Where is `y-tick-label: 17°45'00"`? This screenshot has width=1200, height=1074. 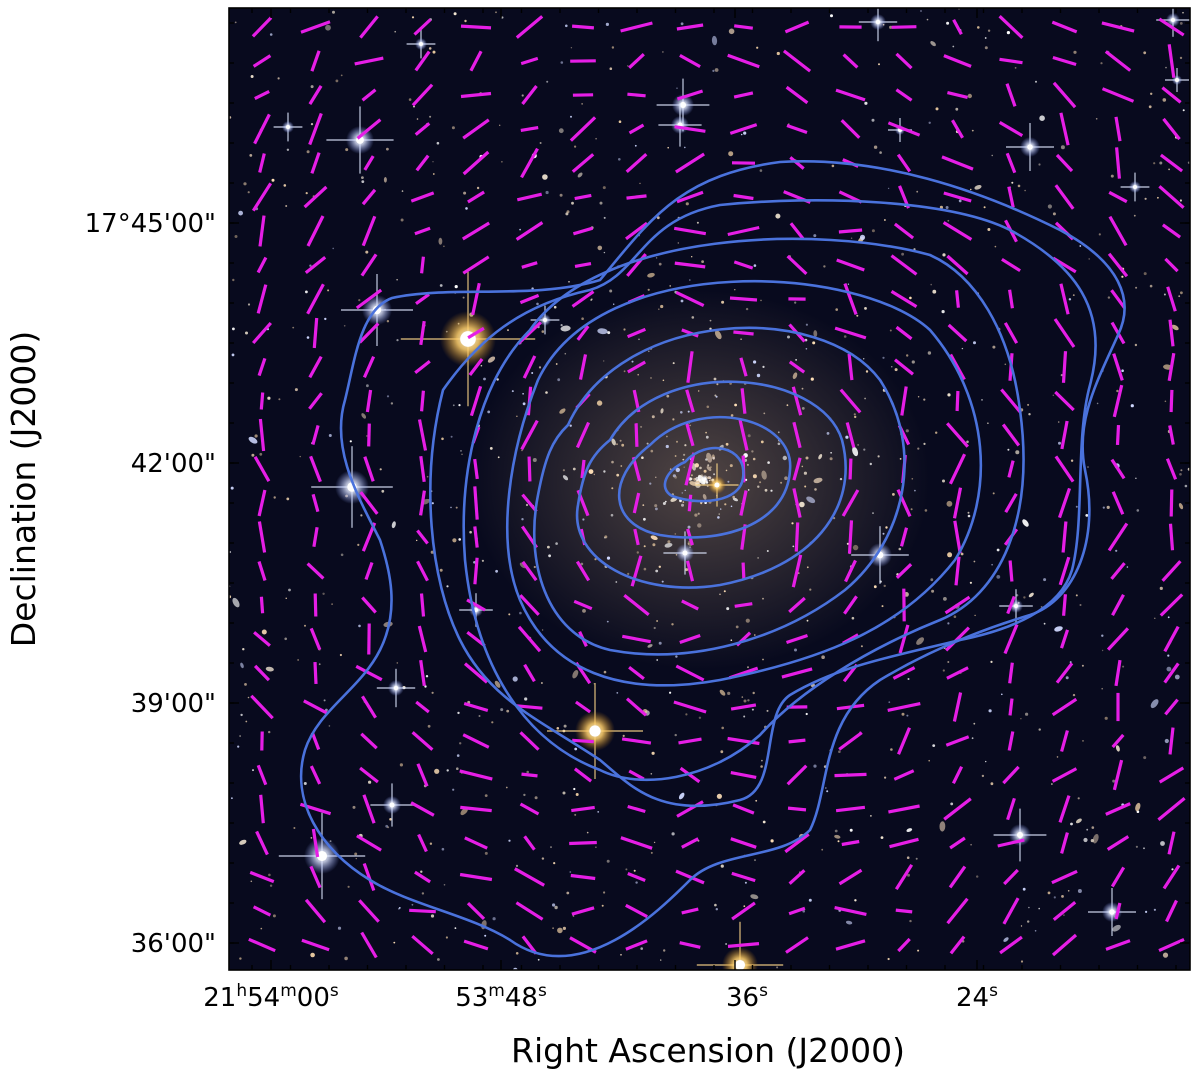
y-tick-label: 17°45'00" is located at coordinates (150, 224).